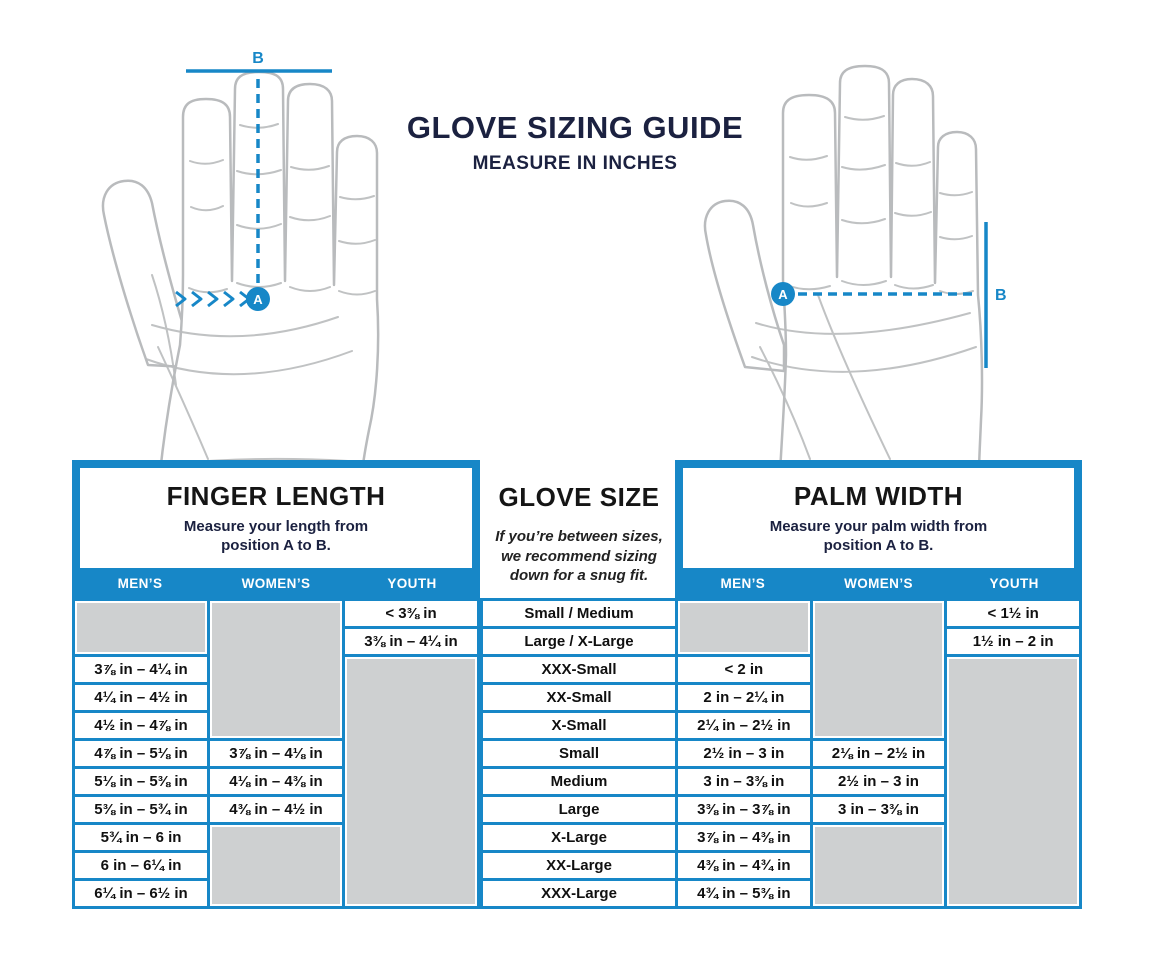 This screenshot has width=1152, height=970. I want to click on left-hand-illustration, so click(240, 272).